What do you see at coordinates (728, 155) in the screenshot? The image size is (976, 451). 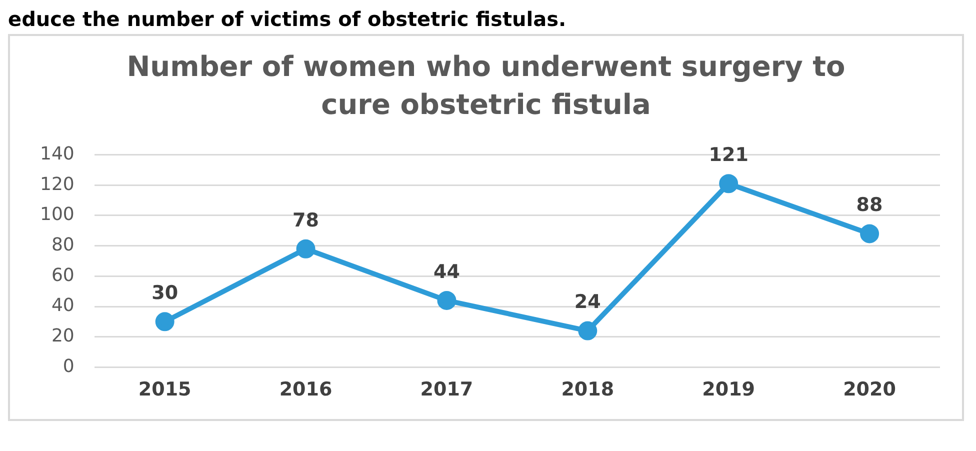 I see `data-label: 121` at bounding box center [728, 155].